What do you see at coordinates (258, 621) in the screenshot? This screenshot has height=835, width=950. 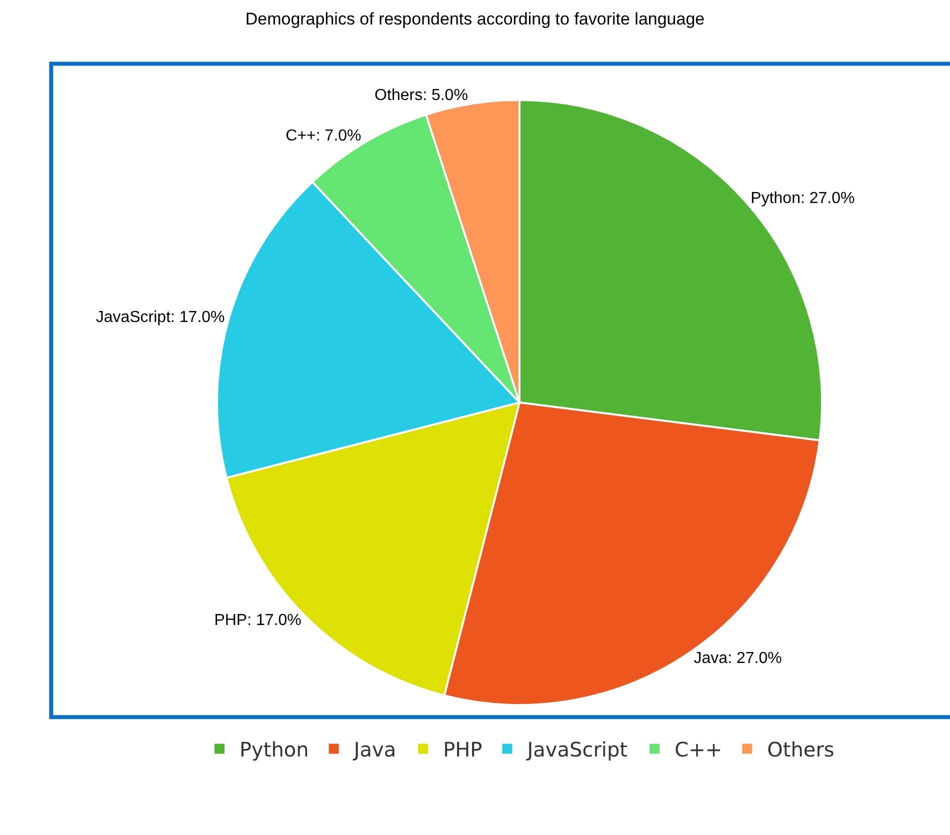 I see `data-label: PHP: 17.0%` at bounding box center [258, 621].